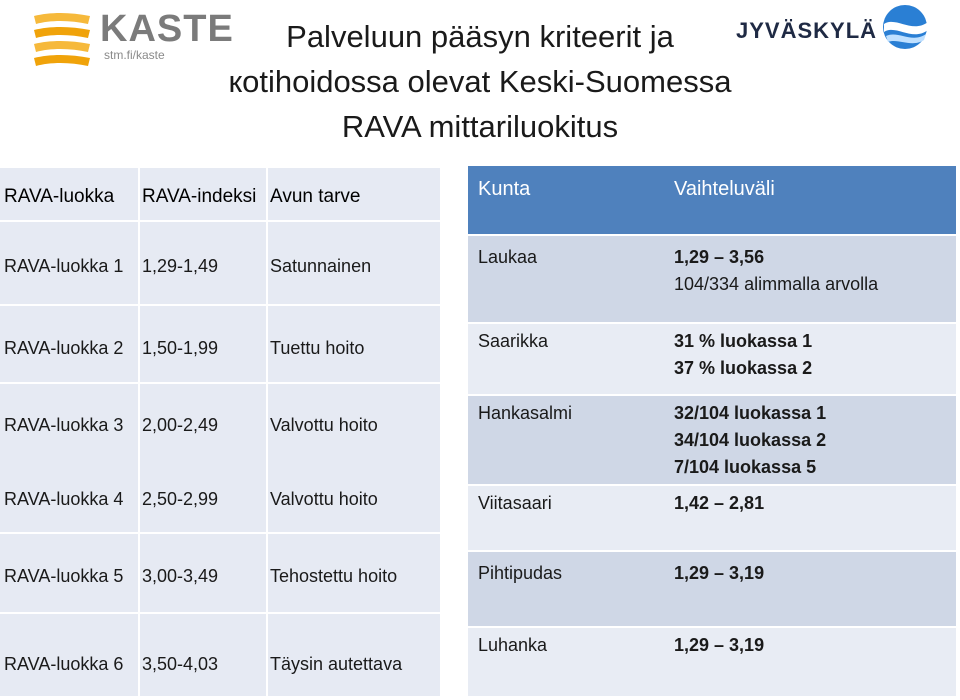 This screenshot has height=700, width=960. What do you see at coordinates (59, 196) in the screenshot?
I see `header-rava-luokka: RAVA-luokka` at bounding box center [59, 196].